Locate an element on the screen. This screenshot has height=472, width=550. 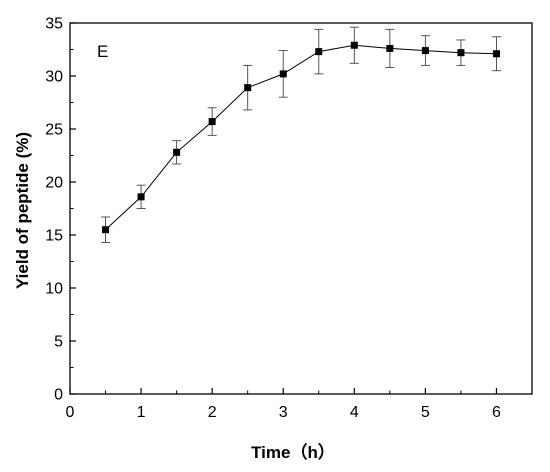
x-tick-label: 3 is located at coordinates (283, 412).